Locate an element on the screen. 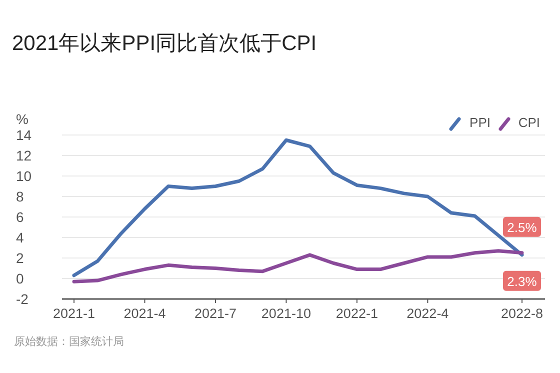 The image size is (560, 373). text: 原始数据：国家统计局 is located at coordinates (69, 341).